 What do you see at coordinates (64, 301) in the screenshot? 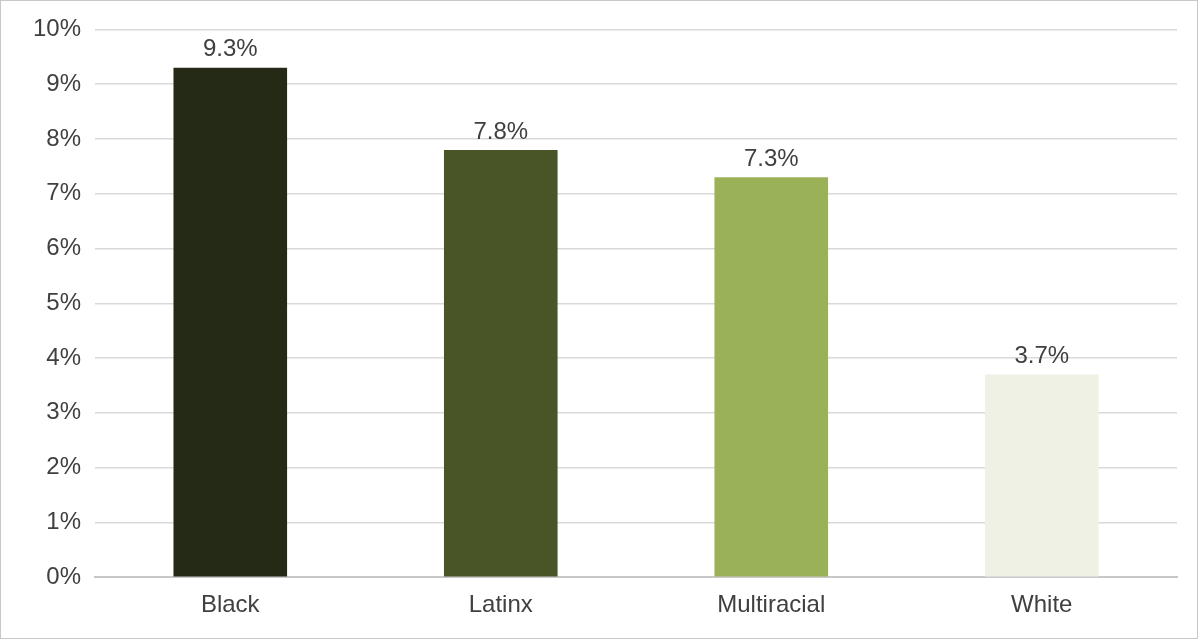
I see `y-tick-label: 5%` at bounding box center [64, 301].